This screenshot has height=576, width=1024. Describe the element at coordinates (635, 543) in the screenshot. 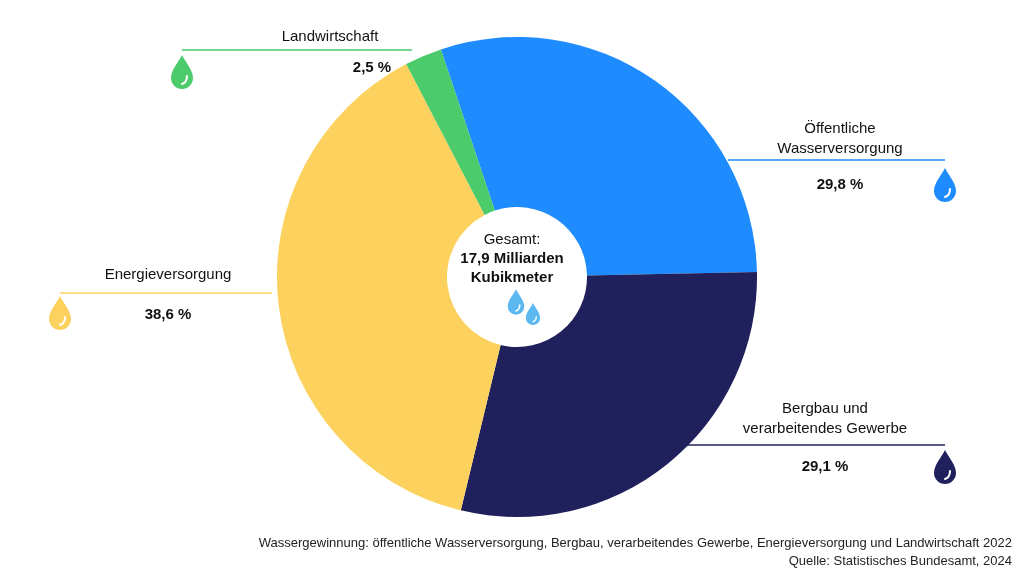

I see `text: Wassergewinnung: öffentliche Wasserversorgung, Bergbau, verarbeitendes Gewerbe, Energieversorgung und Landwirtschaft 2022` at that location.